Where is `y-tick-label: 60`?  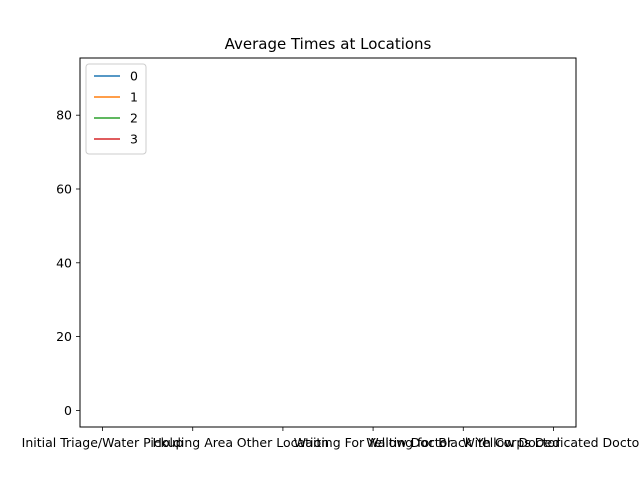
y-tick-label: 60 is located at coordinates (64, 188).